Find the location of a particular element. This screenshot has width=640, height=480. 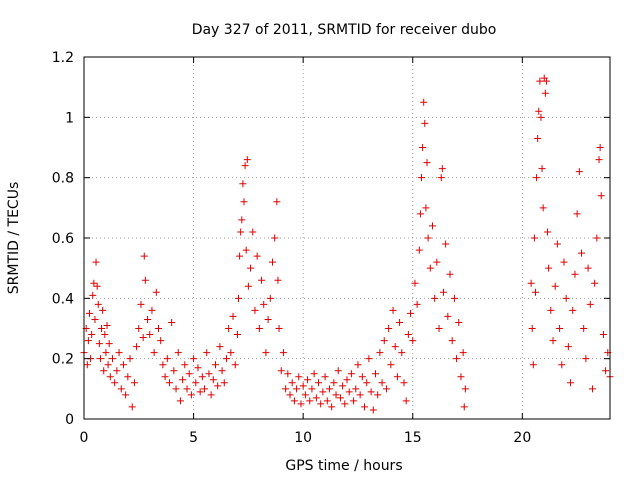

x-tick-label: 15 is located at coordinates (413, 438).